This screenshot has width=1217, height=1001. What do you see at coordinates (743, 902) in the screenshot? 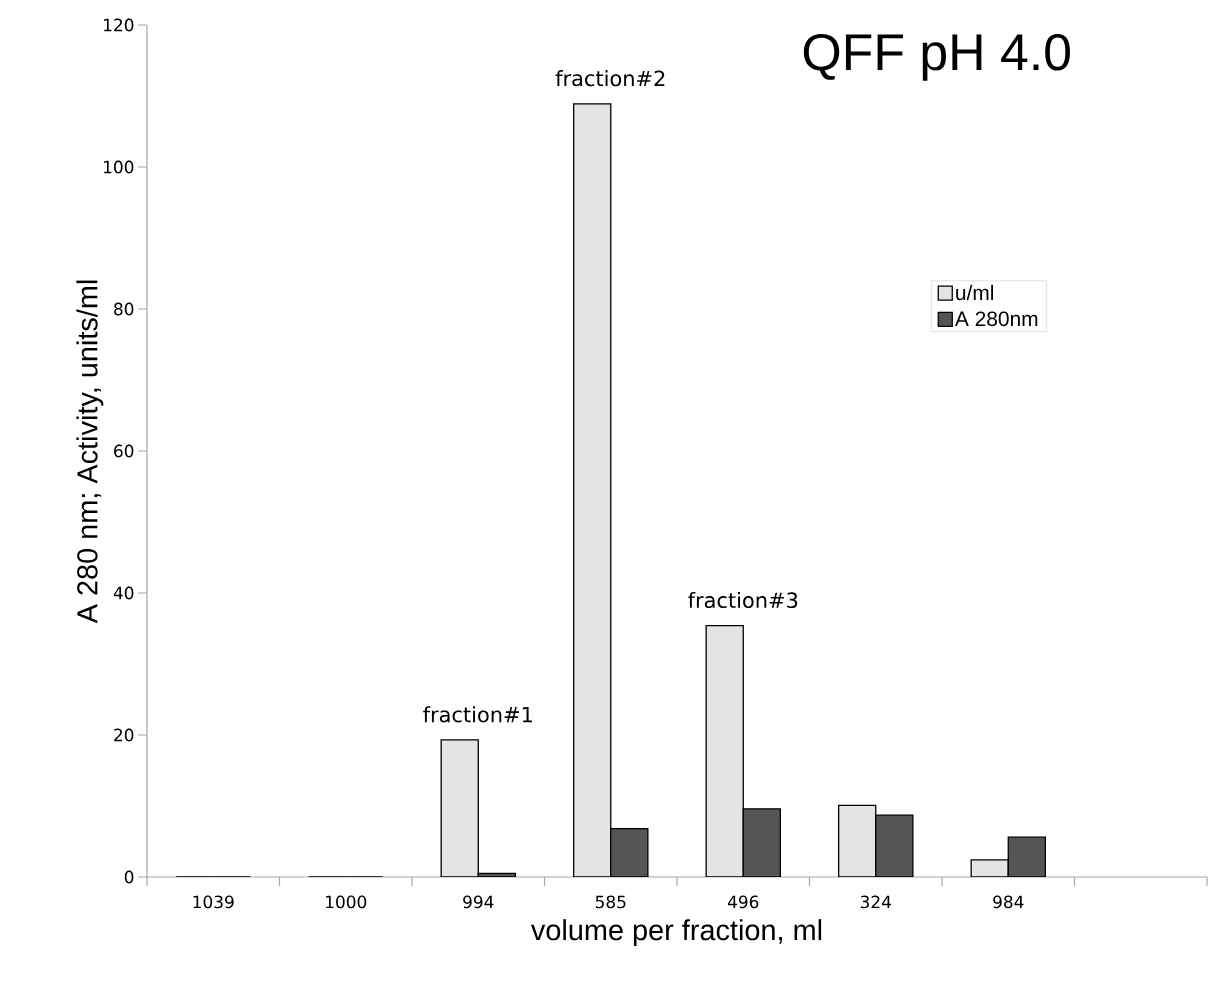
I see `x-tick-label: 496` at bounding box center [743, 902].